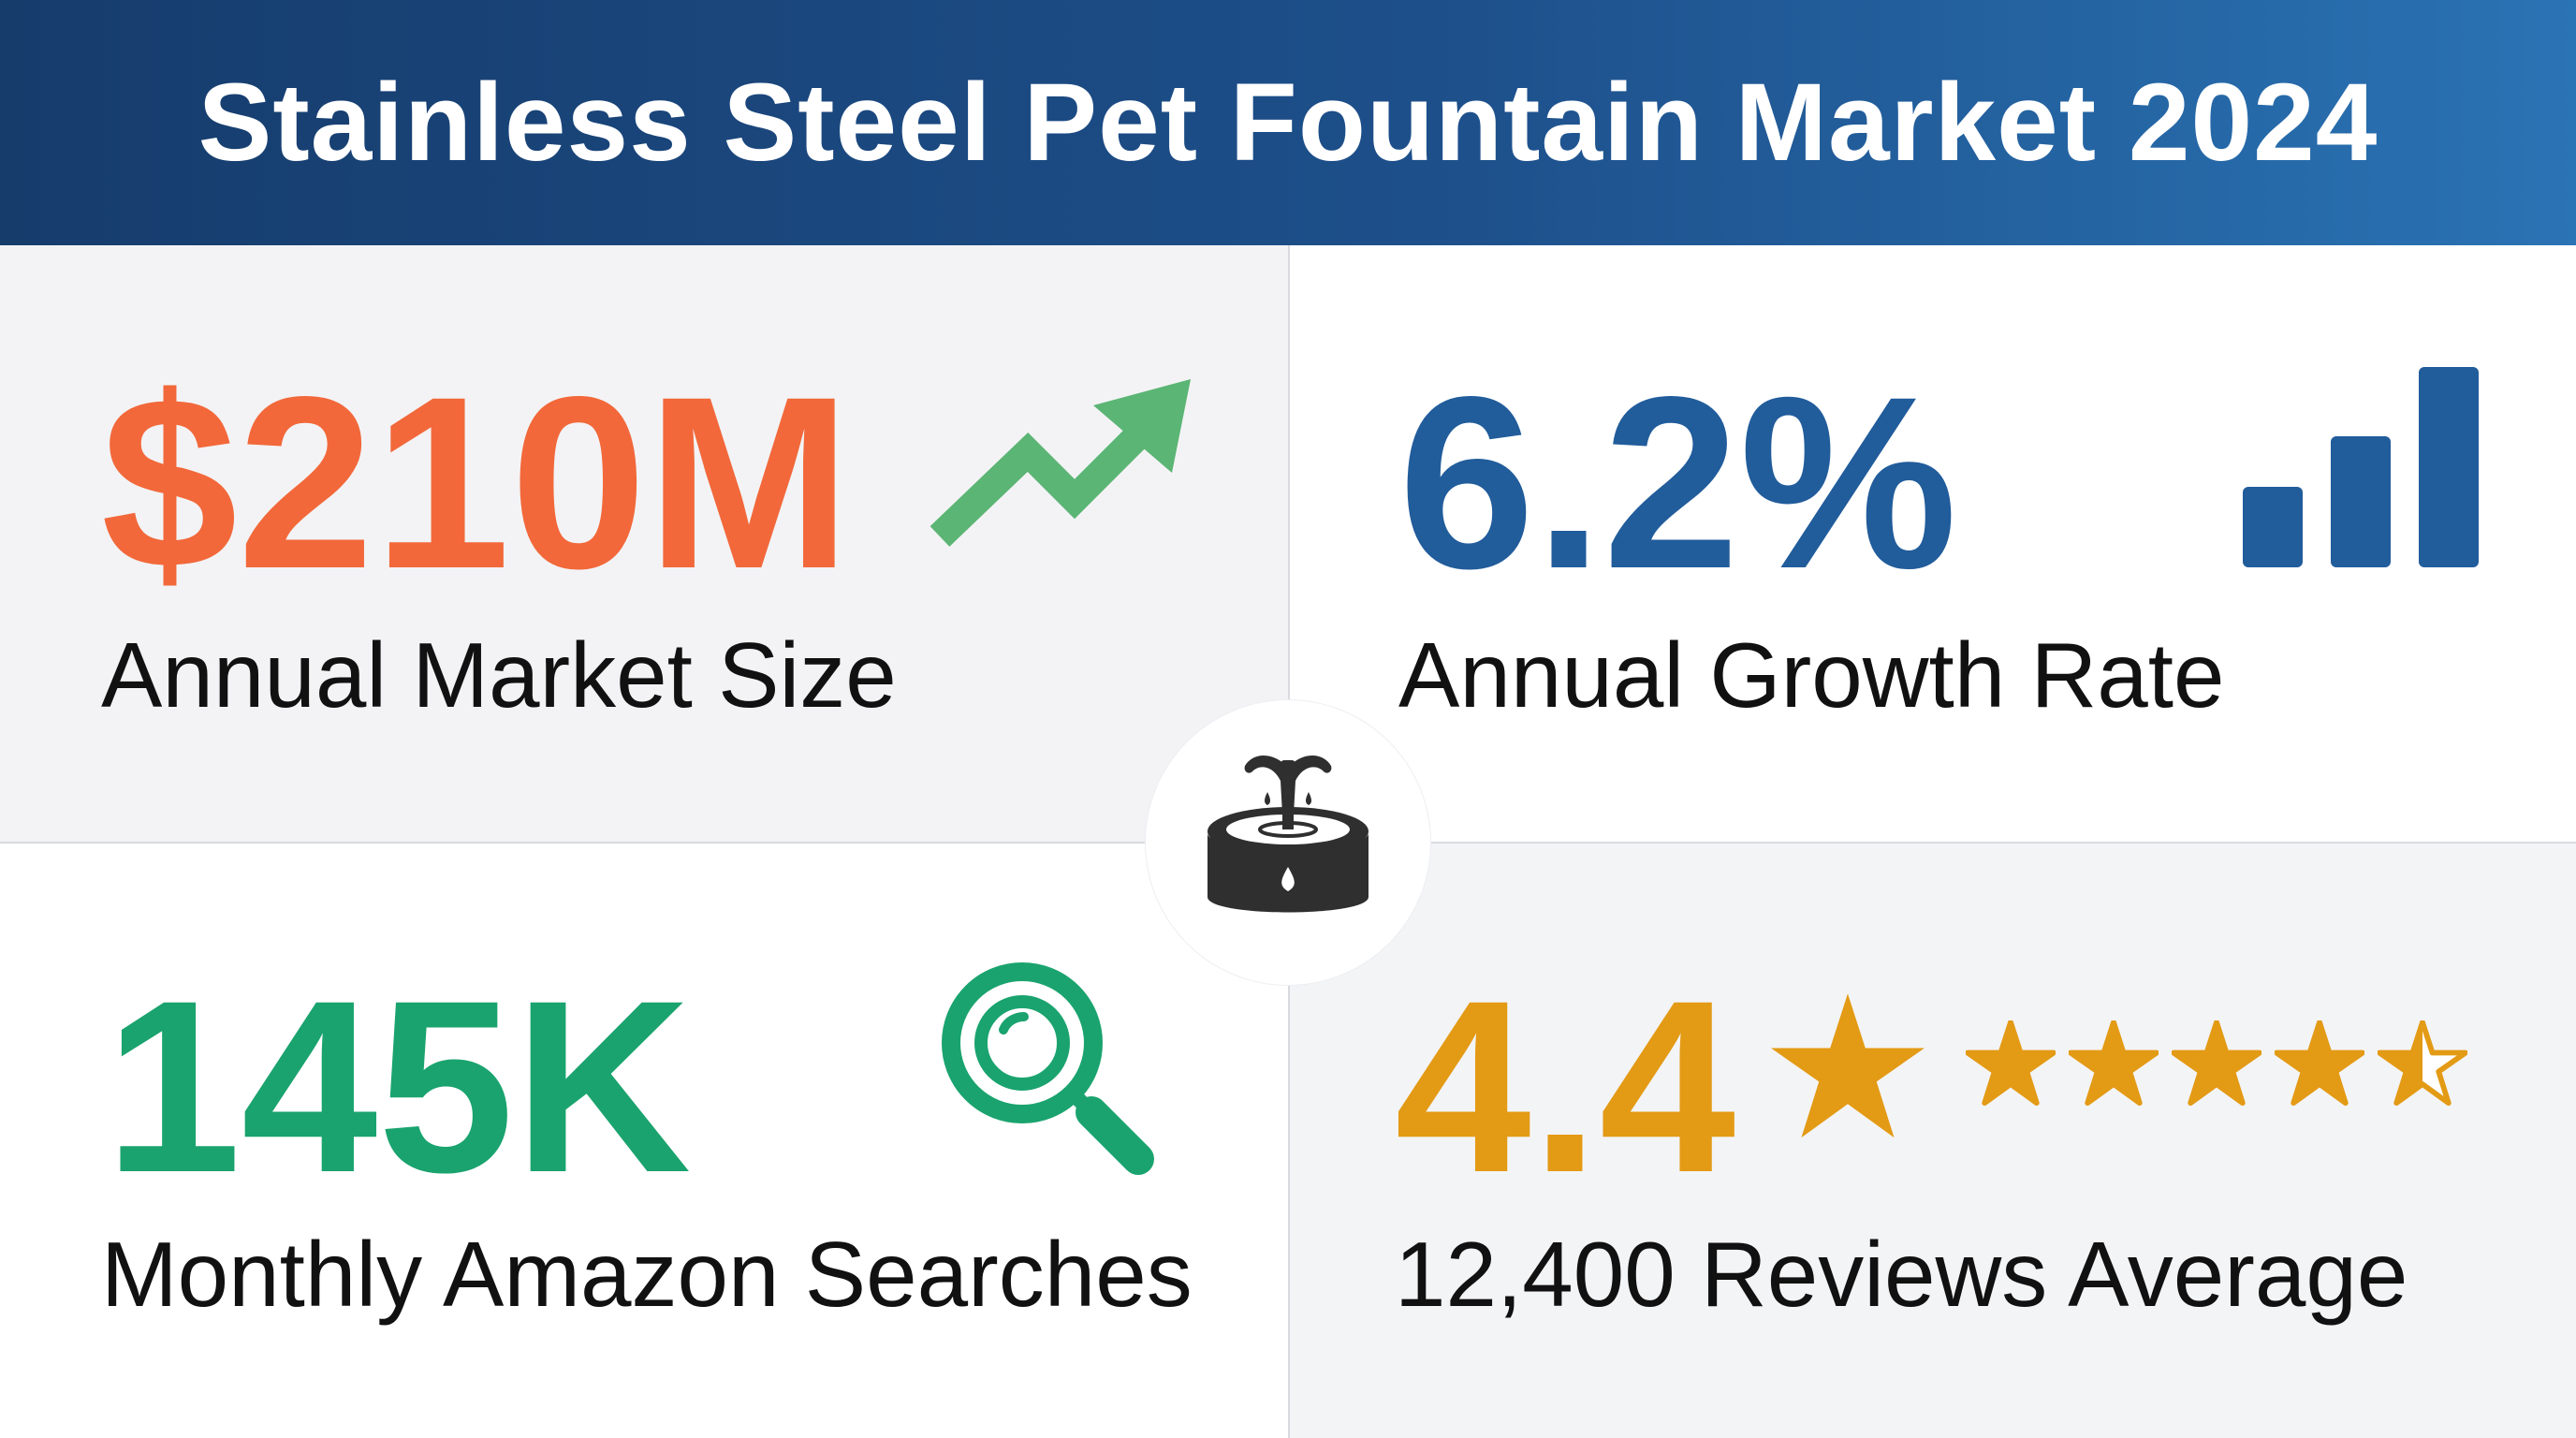 The image size is (2576, 1438). I want to click on pet-fountain-icon, so click(1288, 834).